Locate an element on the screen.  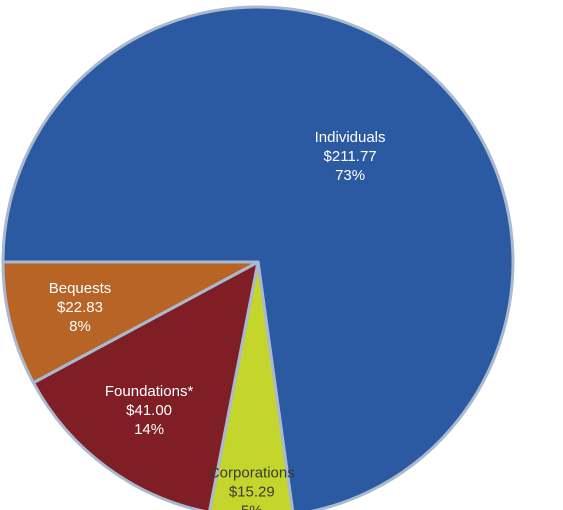
data-label-individuals: Individuals $211.77 73% is located at coordinates (350, 156).